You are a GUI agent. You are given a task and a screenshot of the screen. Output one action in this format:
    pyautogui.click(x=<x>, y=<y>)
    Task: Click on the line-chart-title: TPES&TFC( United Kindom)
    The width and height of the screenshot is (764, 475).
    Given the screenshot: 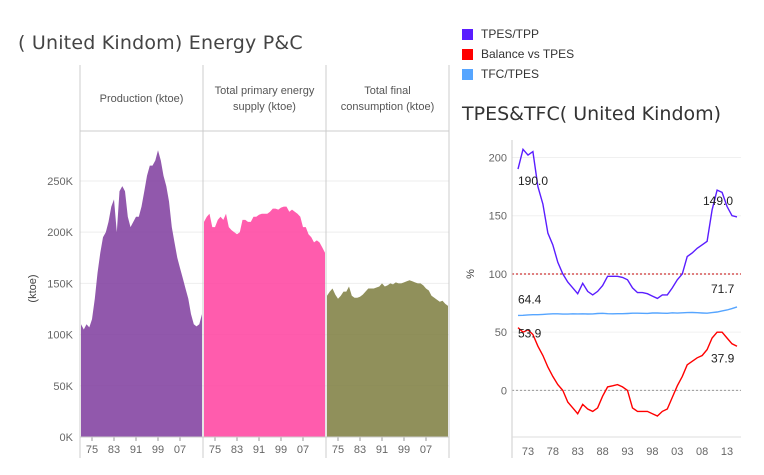 What is the action you would take?
    pyautogui.click(x=592, y=114)
    